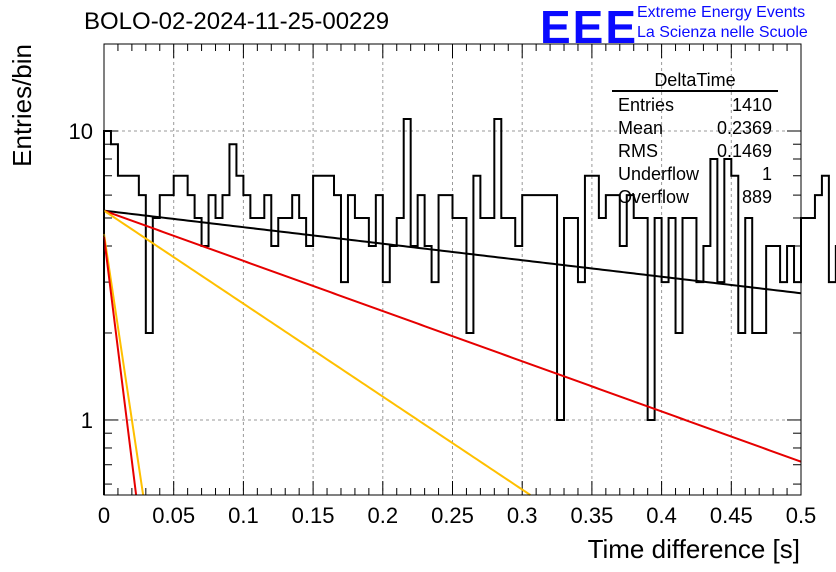 The image size is (836, 572). I want to click on x-tick-label: 0.15, so click(313, 515).